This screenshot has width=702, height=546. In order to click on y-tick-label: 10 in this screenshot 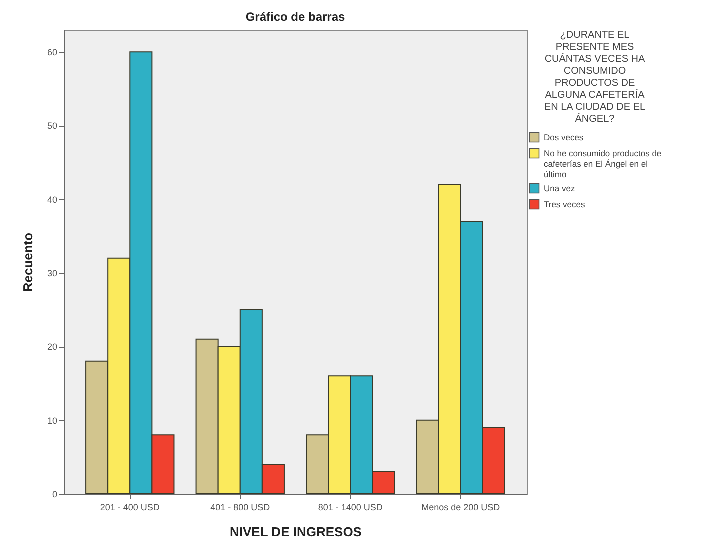, I will do `click(52, 421)`.